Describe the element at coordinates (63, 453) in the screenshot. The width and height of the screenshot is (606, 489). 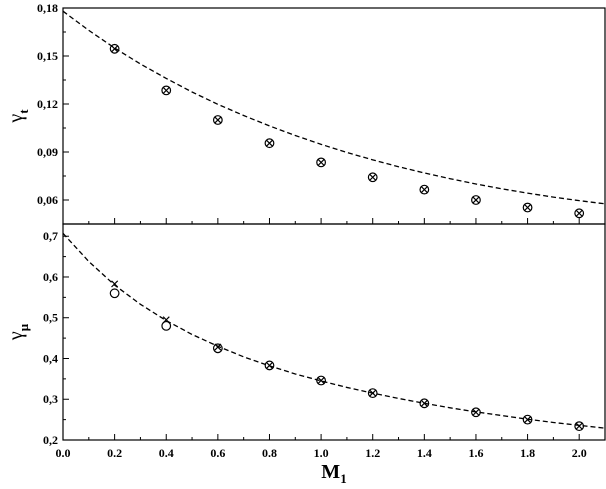
I see `bottom-x-tick-label-0: 0.0` at that location.